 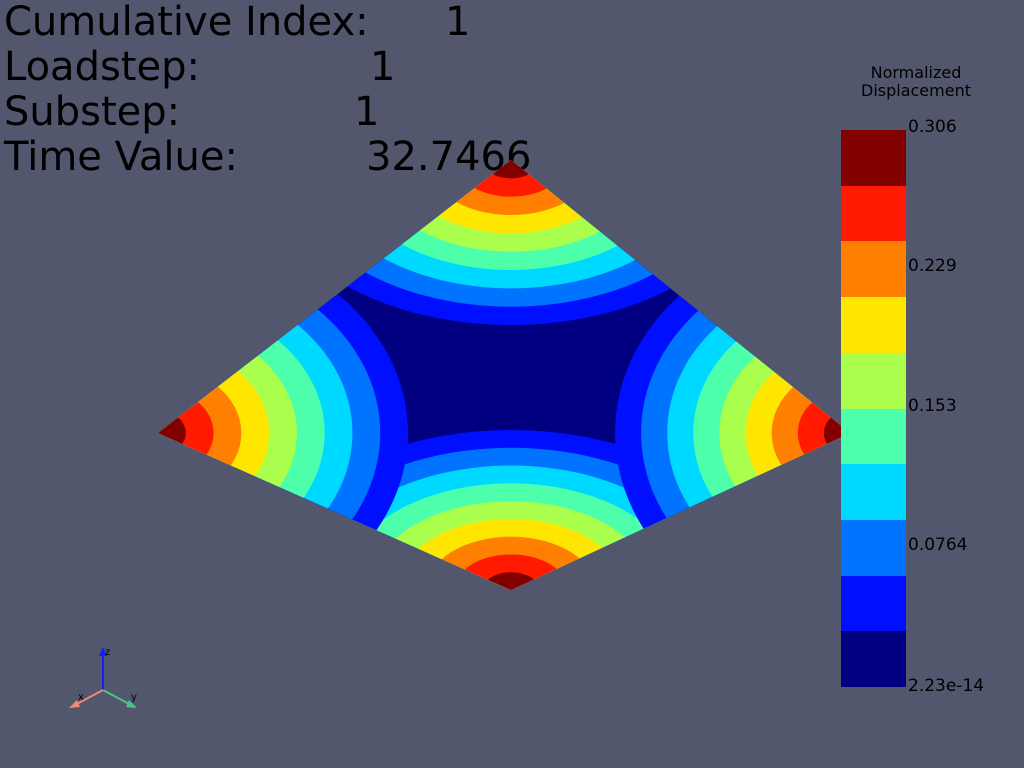 I want to click on contour-band-left, so click(x=172, y=433).